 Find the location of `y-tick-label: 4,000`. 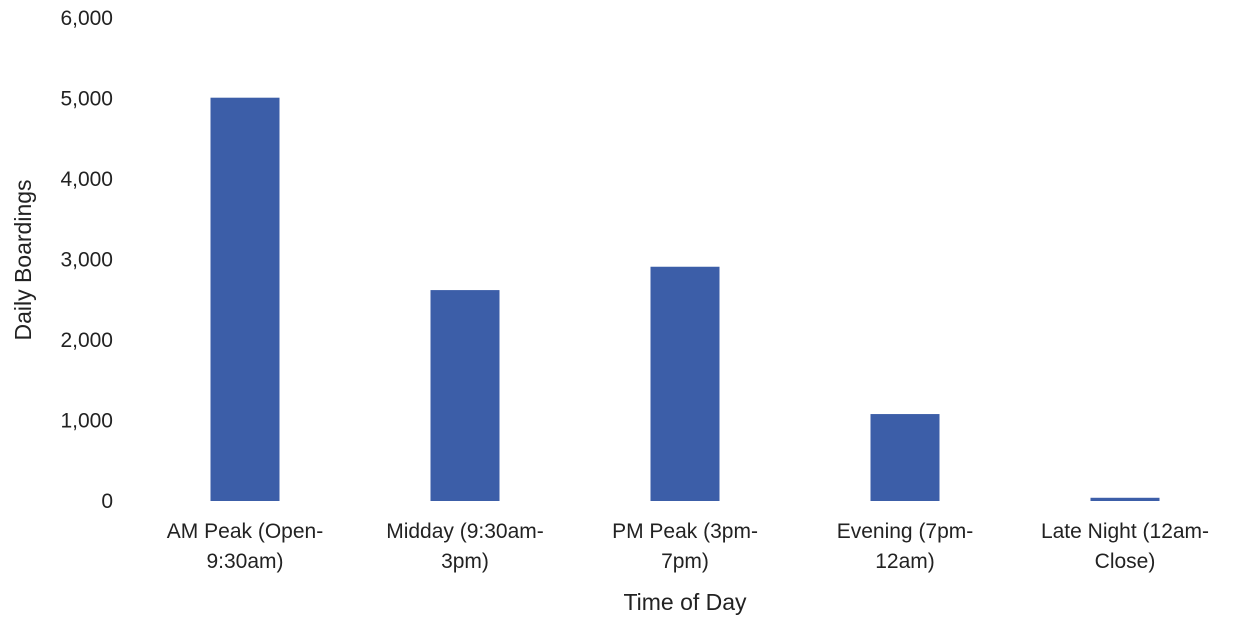

y-tick-label: 4,000 is located at coordinates (86, 179).